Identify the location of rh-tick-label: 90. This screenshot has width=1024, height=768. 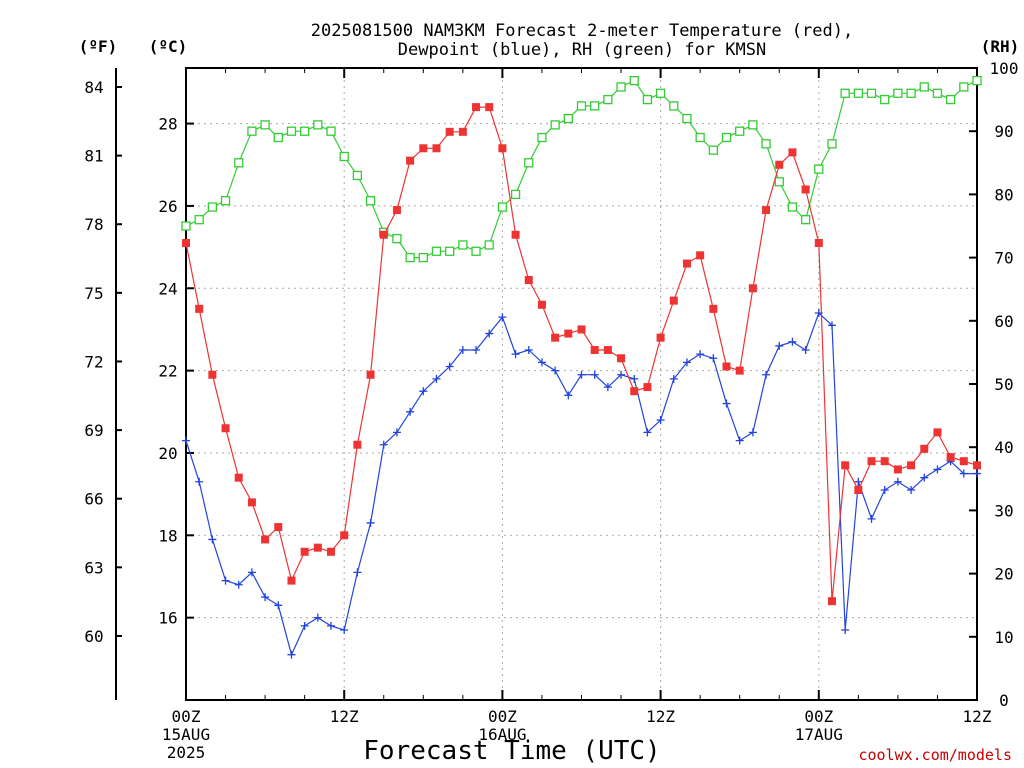
(1003, 131).